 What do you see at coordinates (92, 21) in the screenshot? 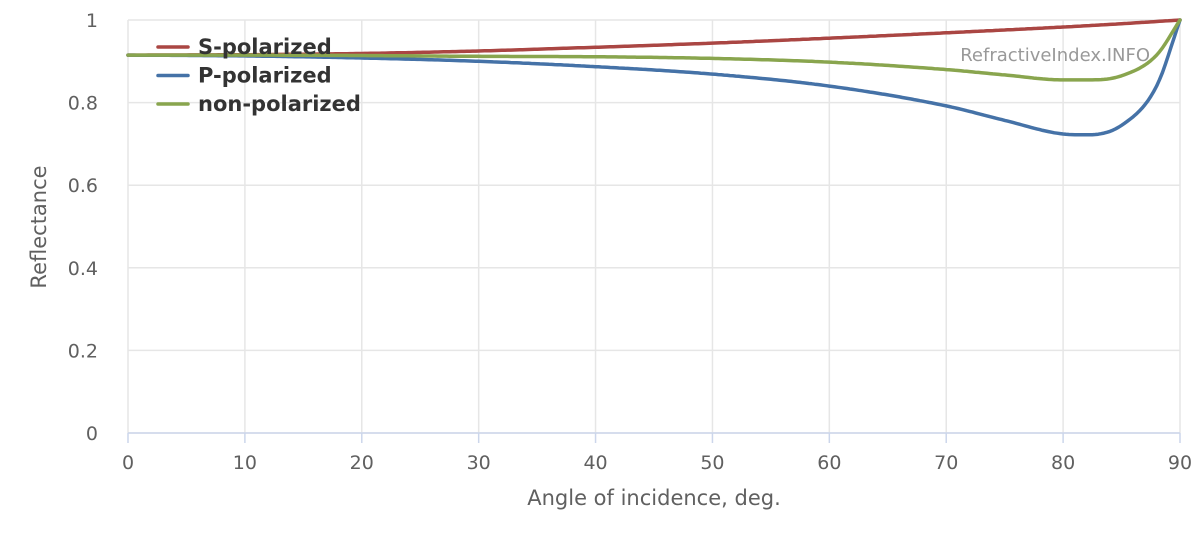
I see `y-tick-label: 1` at bounding box center [92, 21].